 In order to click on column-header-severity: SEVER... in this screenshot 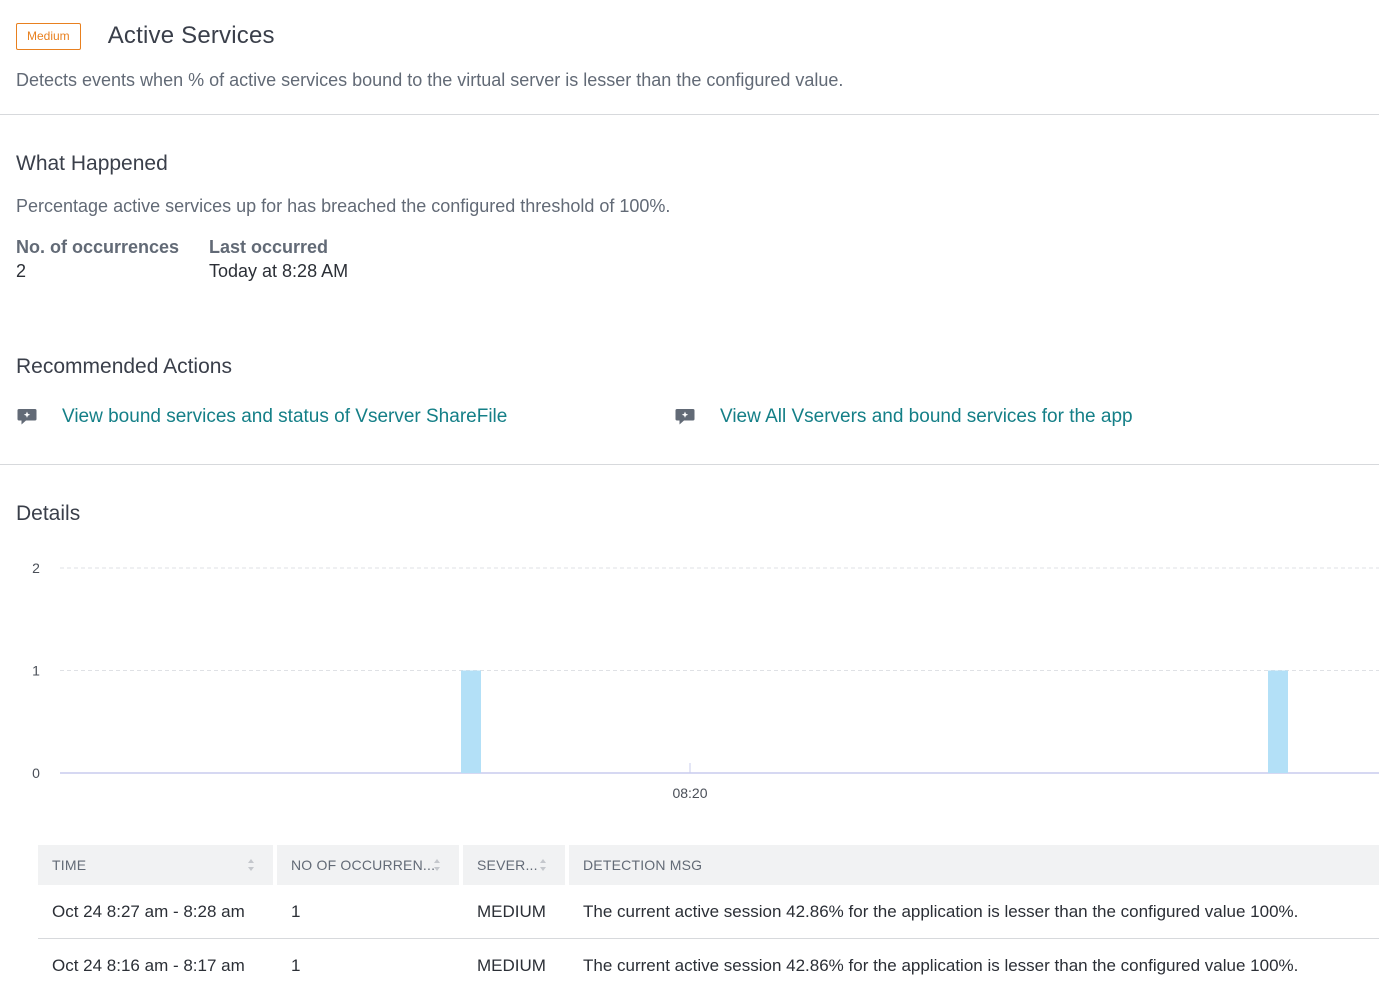, I will do `click(514, 865)`.